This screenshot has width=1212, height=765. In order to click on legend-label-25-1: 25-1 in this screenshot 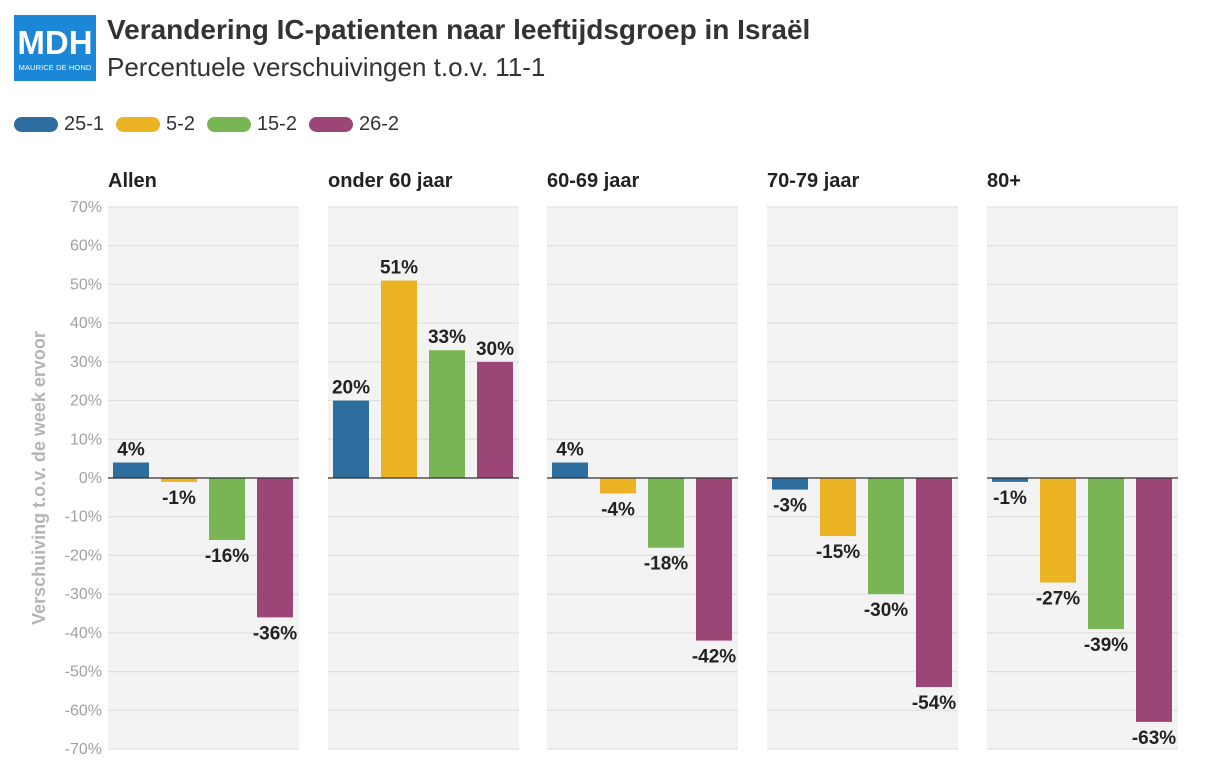, I will do `click(84, 124)`.